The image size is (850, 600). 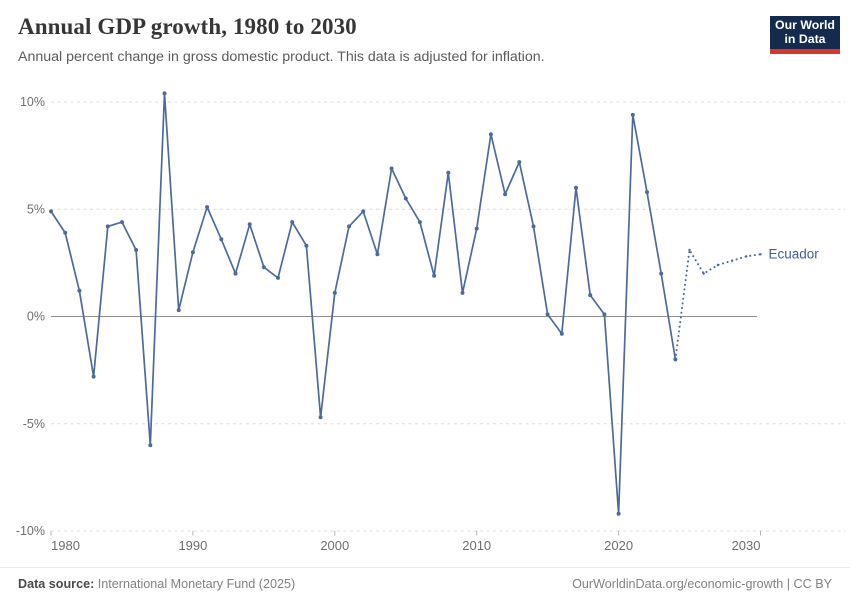 What do you see at coordinates (320, 417) in the screenshot?
I see `data-point-1999` at bounding box center [320, 417].